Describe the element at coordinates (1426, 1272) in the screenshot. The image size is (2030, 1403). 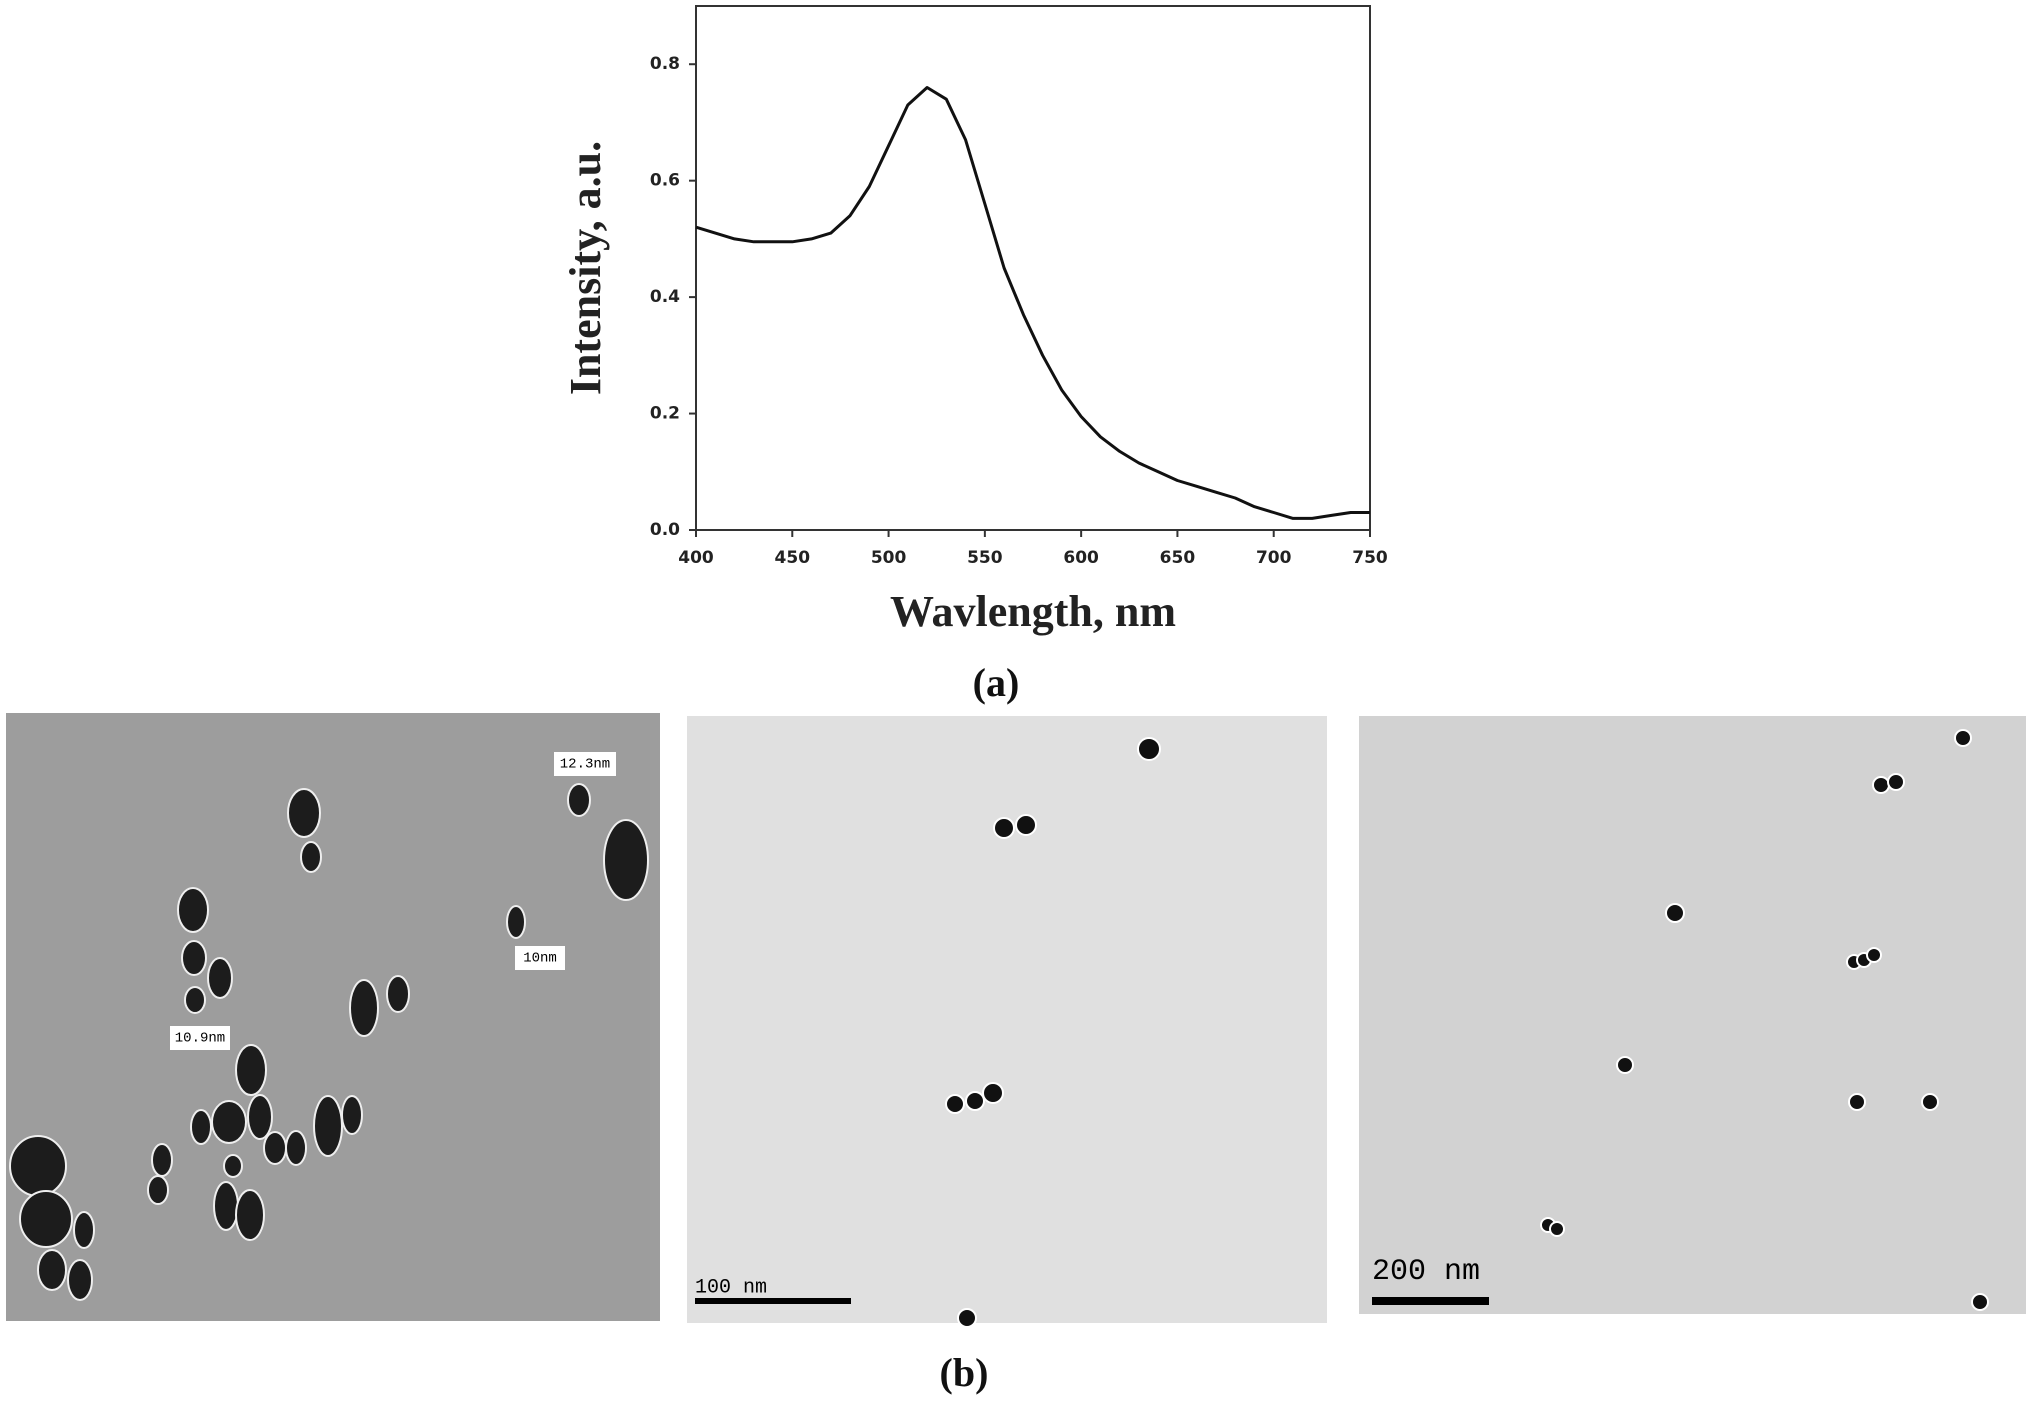
I see `scale-bar-label: 200 nm` at that location.